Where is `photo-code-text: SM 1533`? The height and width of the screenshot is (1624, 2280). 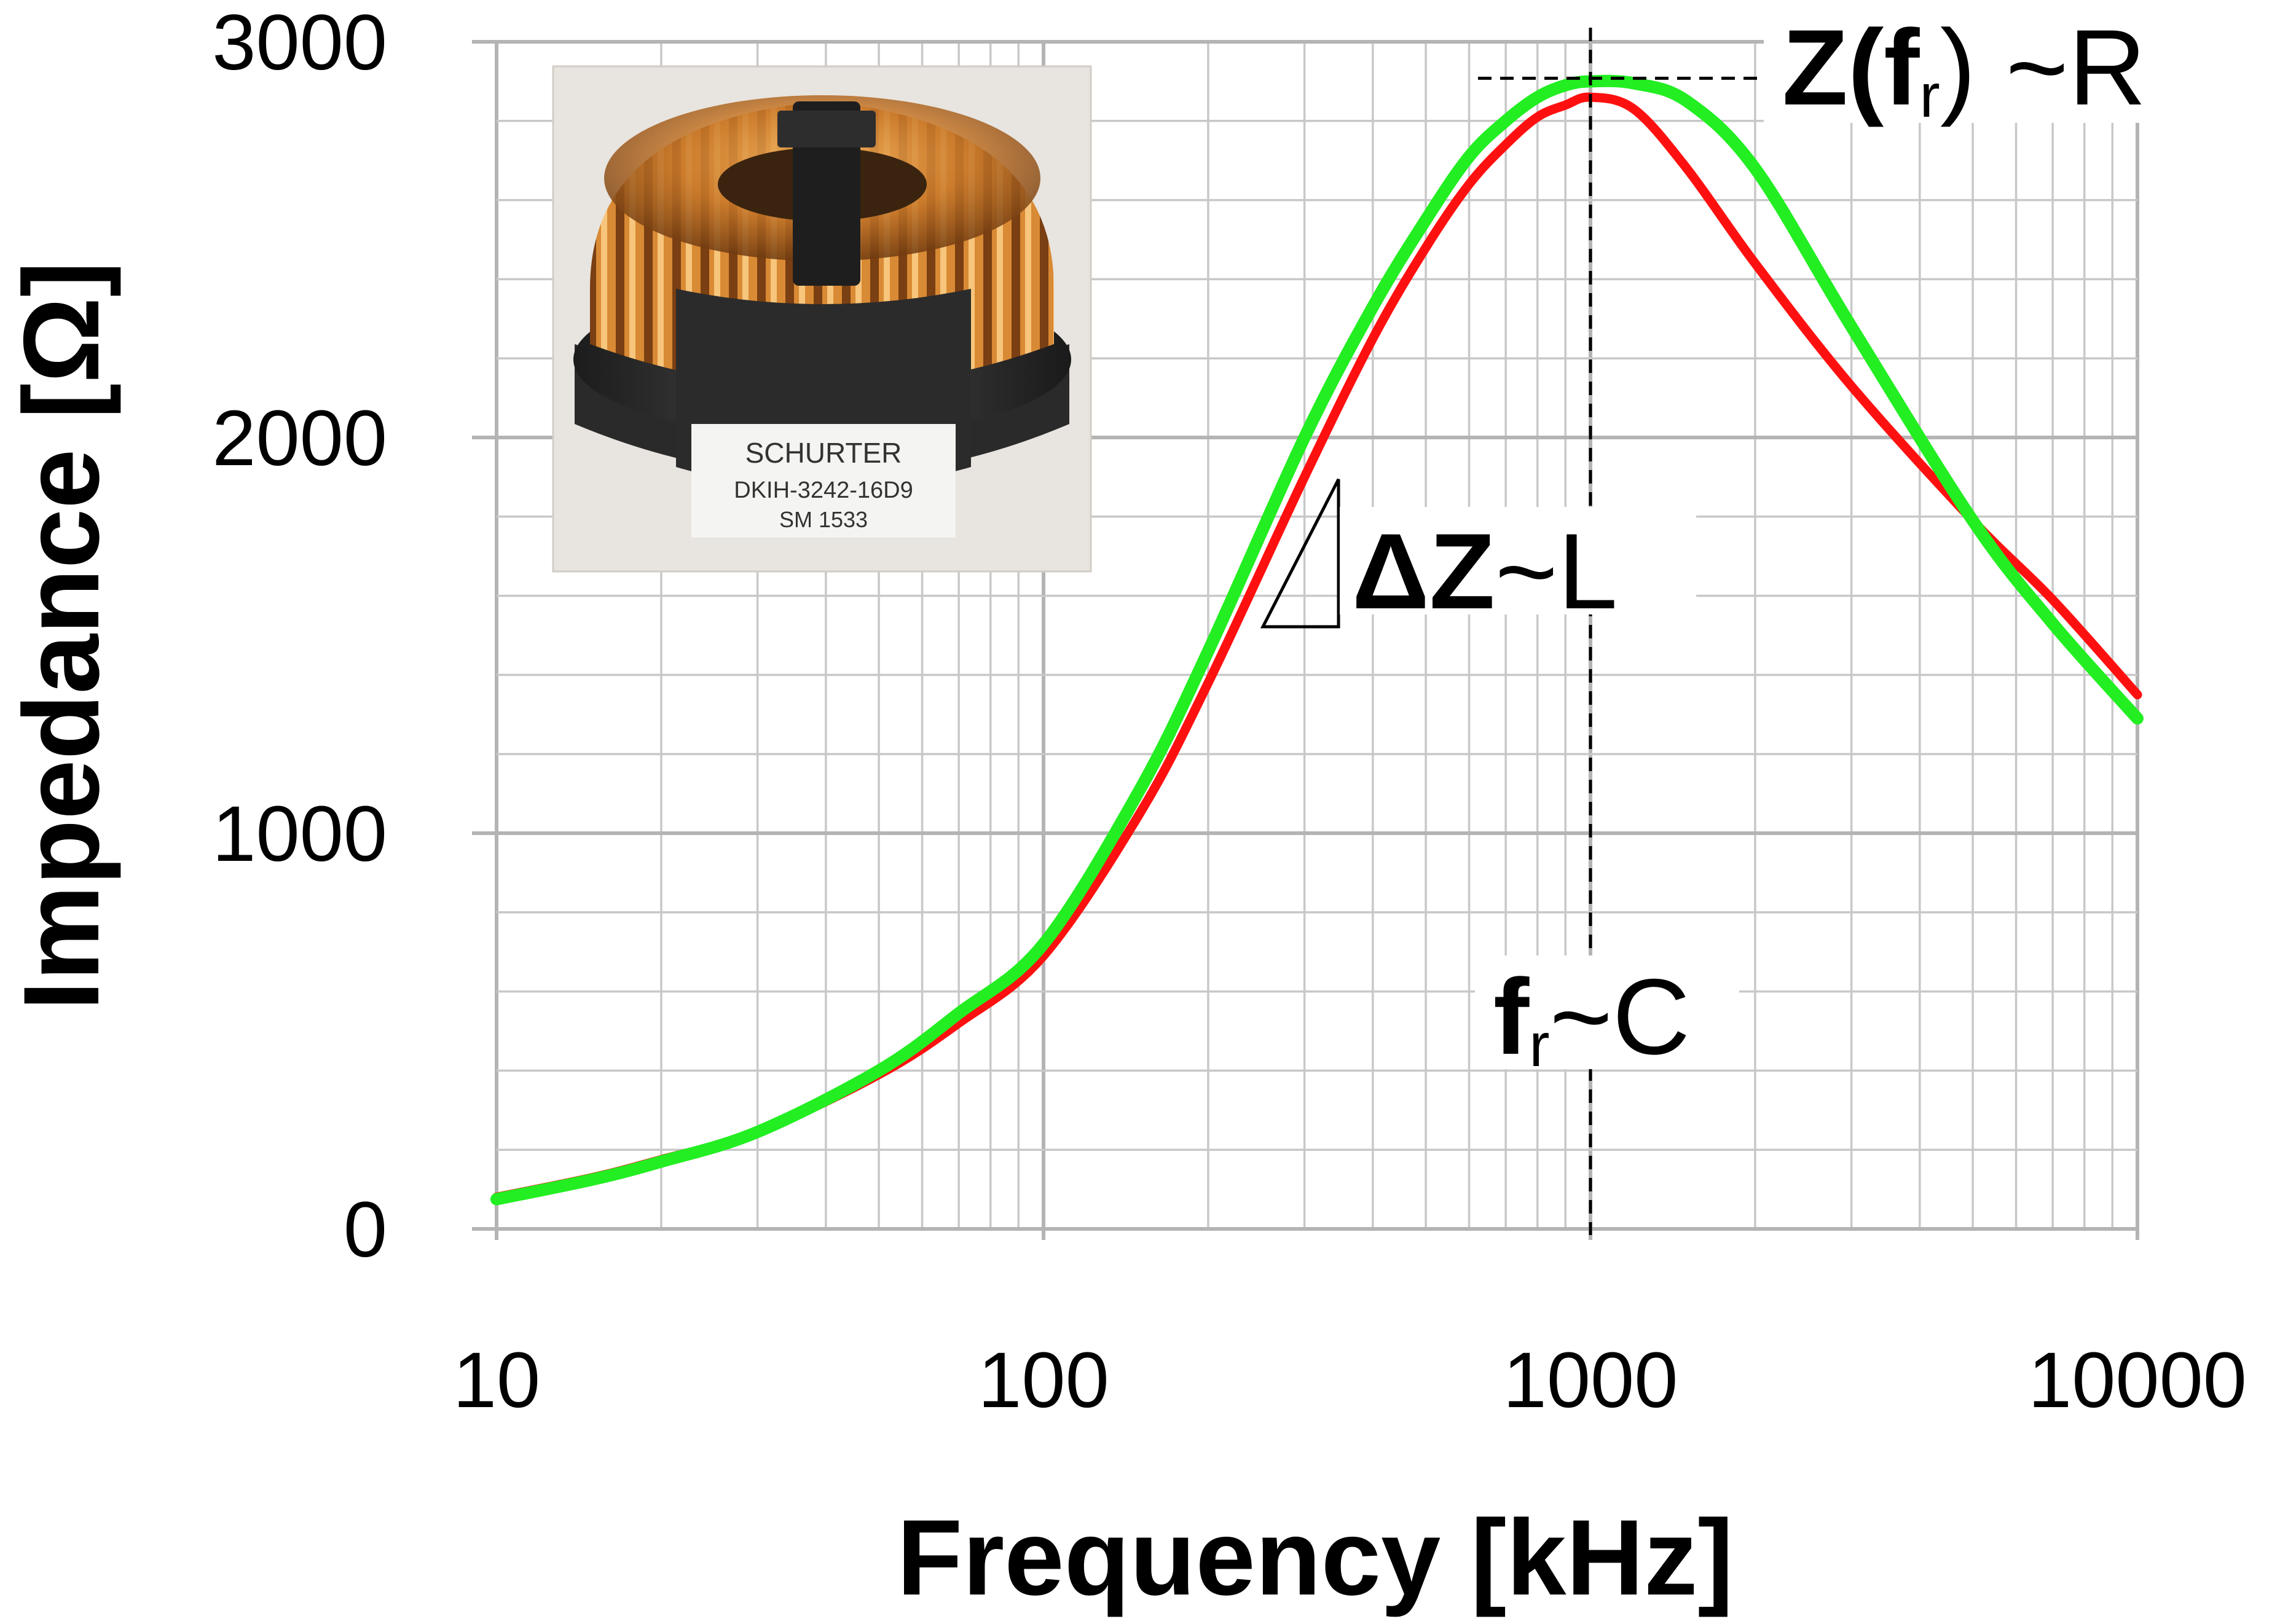
photo-code-text: SM 1533 is located at coordinates (824, 520).